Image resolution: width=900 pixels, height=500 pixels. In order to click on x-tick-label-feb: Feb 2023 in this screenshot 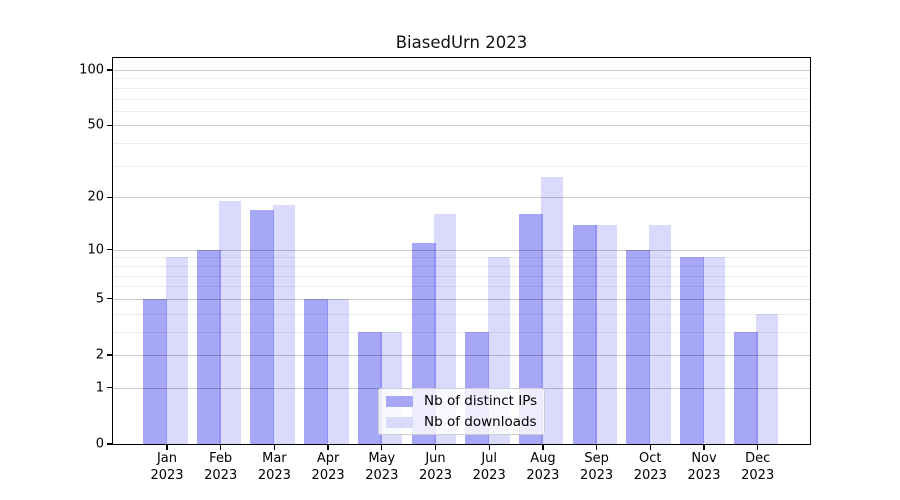, I will do `click(221, 467)`.